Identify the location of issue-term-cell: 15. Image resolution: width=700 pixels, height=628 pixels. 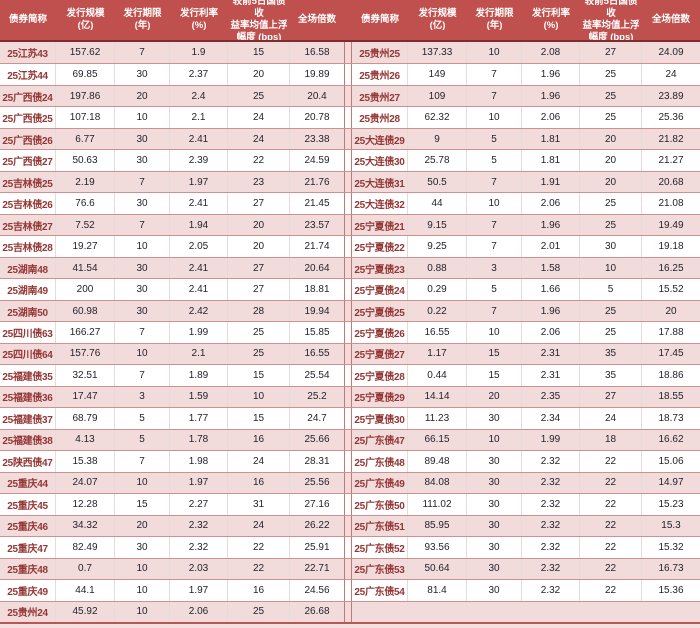
(494, 354).